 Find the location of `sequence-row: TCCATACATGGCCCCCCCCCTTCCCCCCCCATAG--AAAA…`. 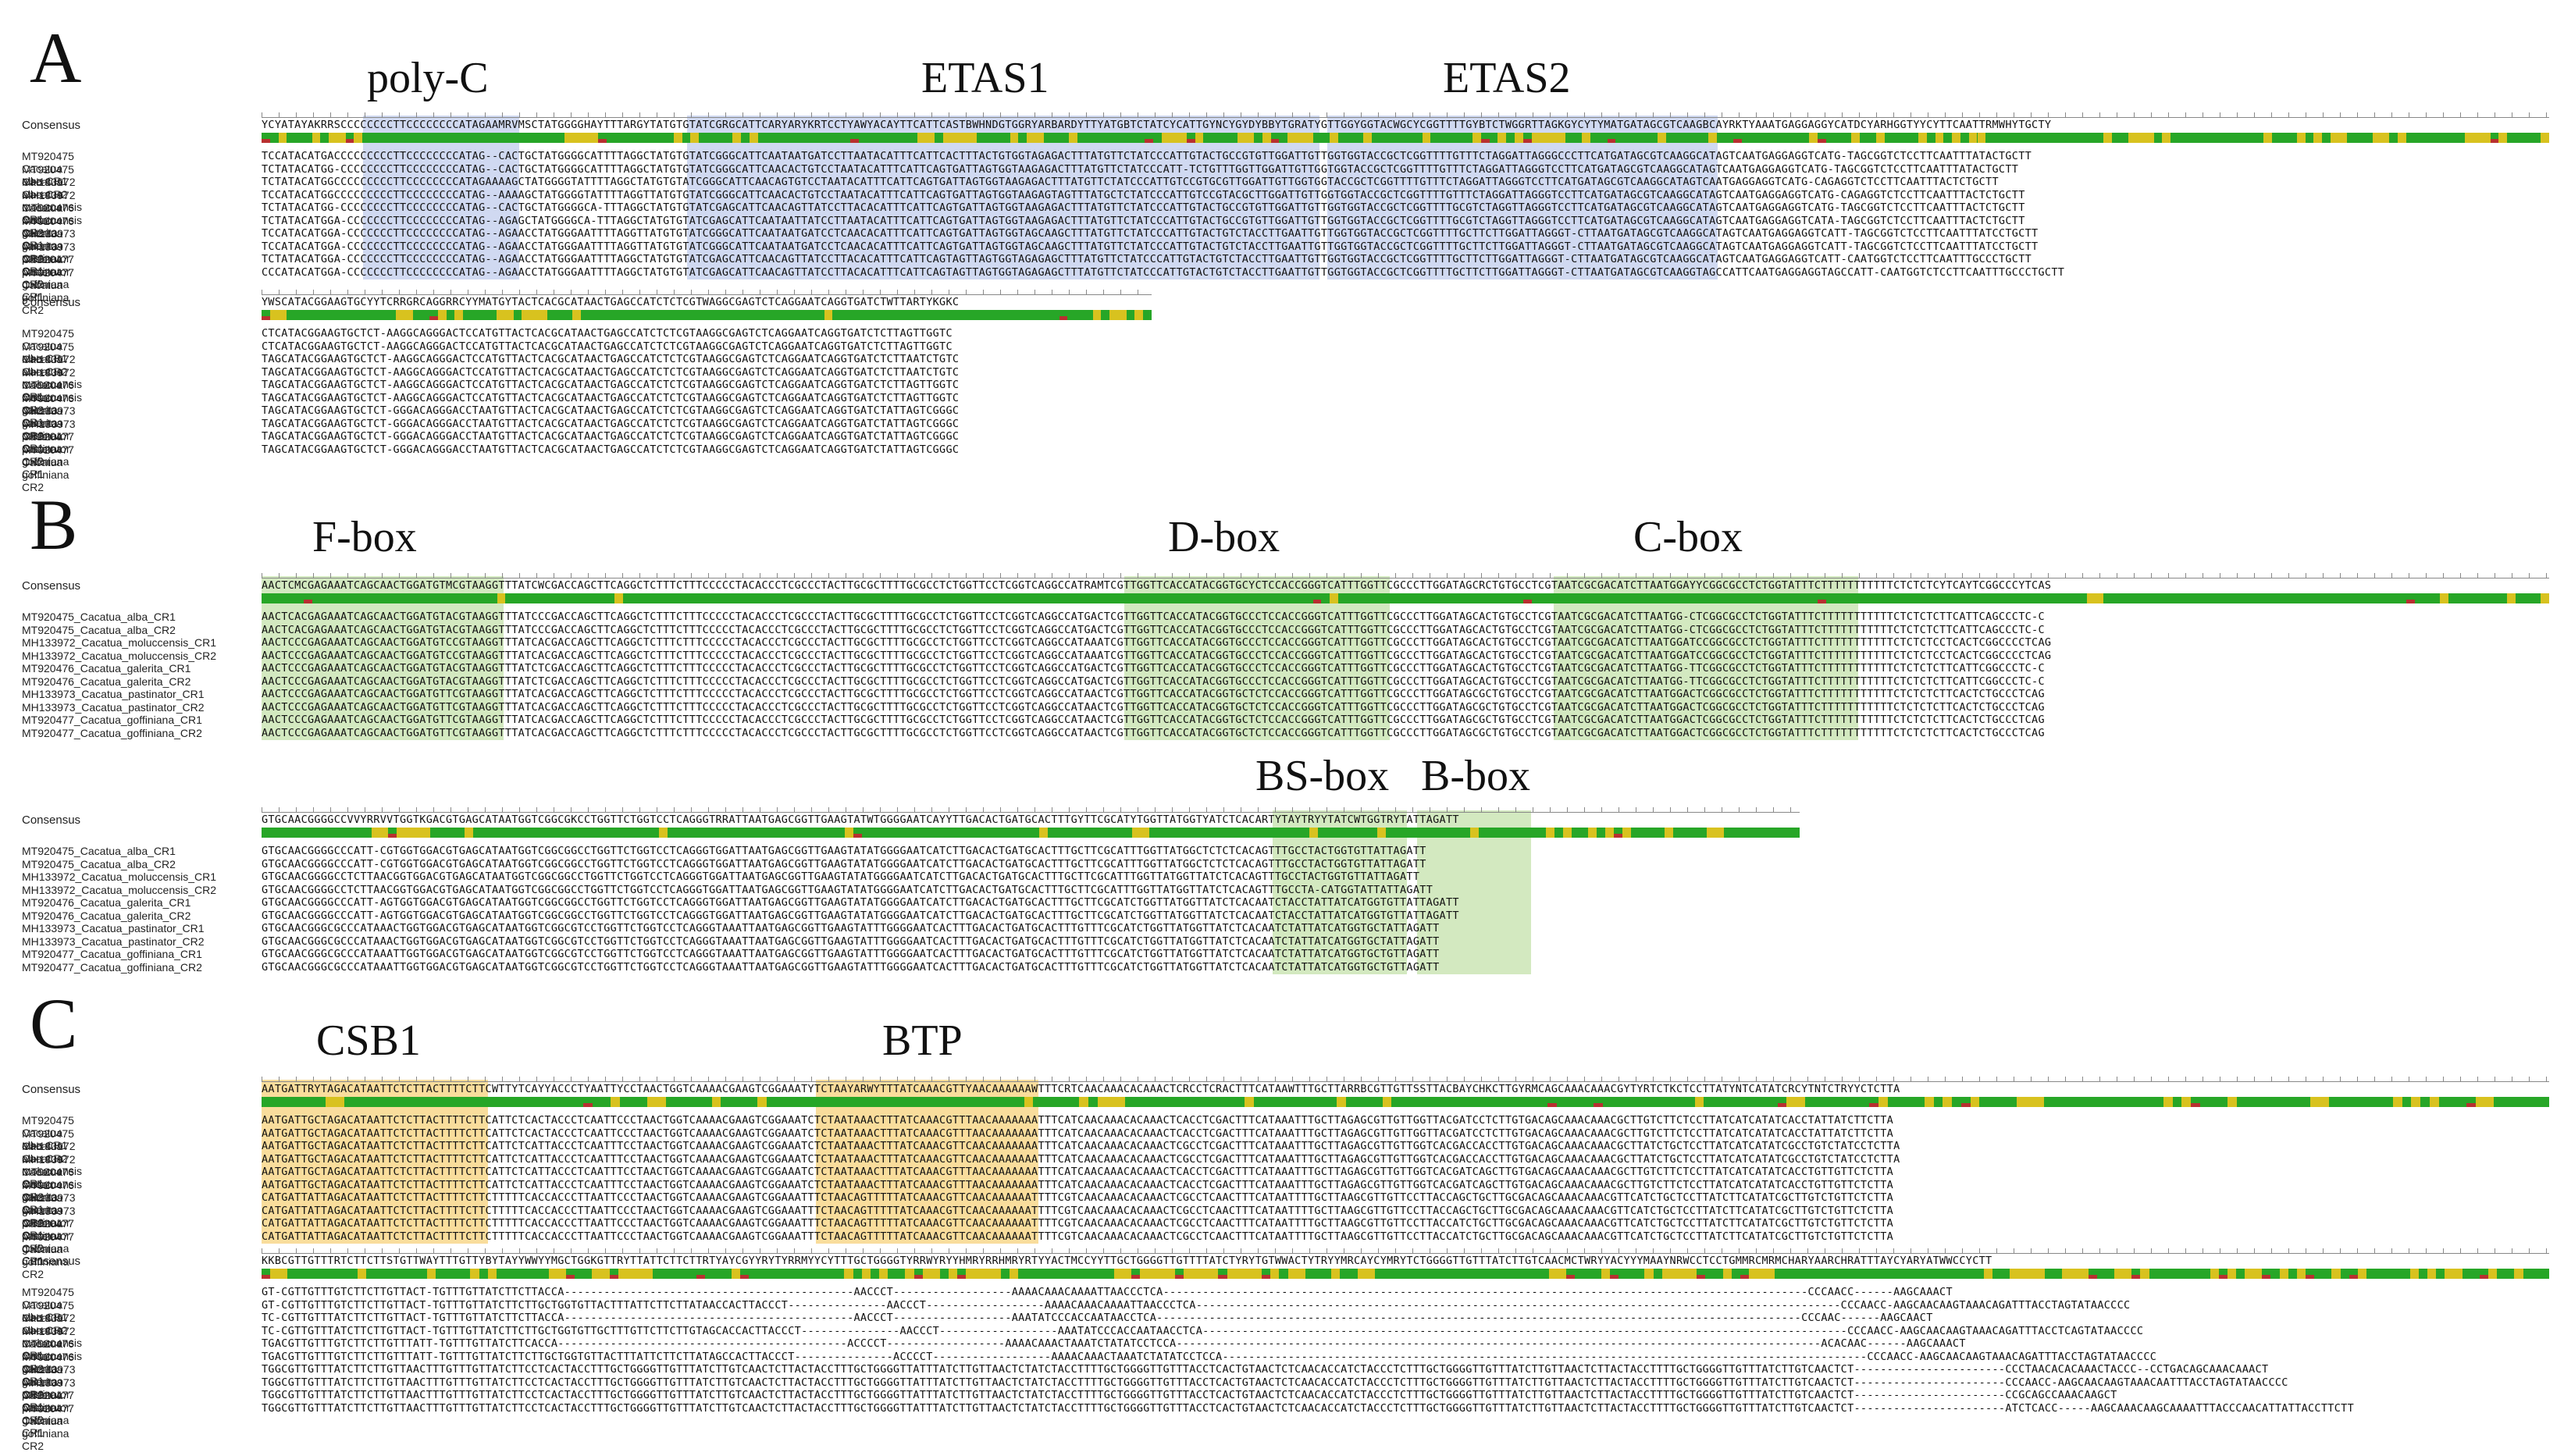

sequence-row: TCCATACATGGCCCCCCCCCTTCCCCCCCCATAG--AAAA… is located at coordinates (1143, 194).